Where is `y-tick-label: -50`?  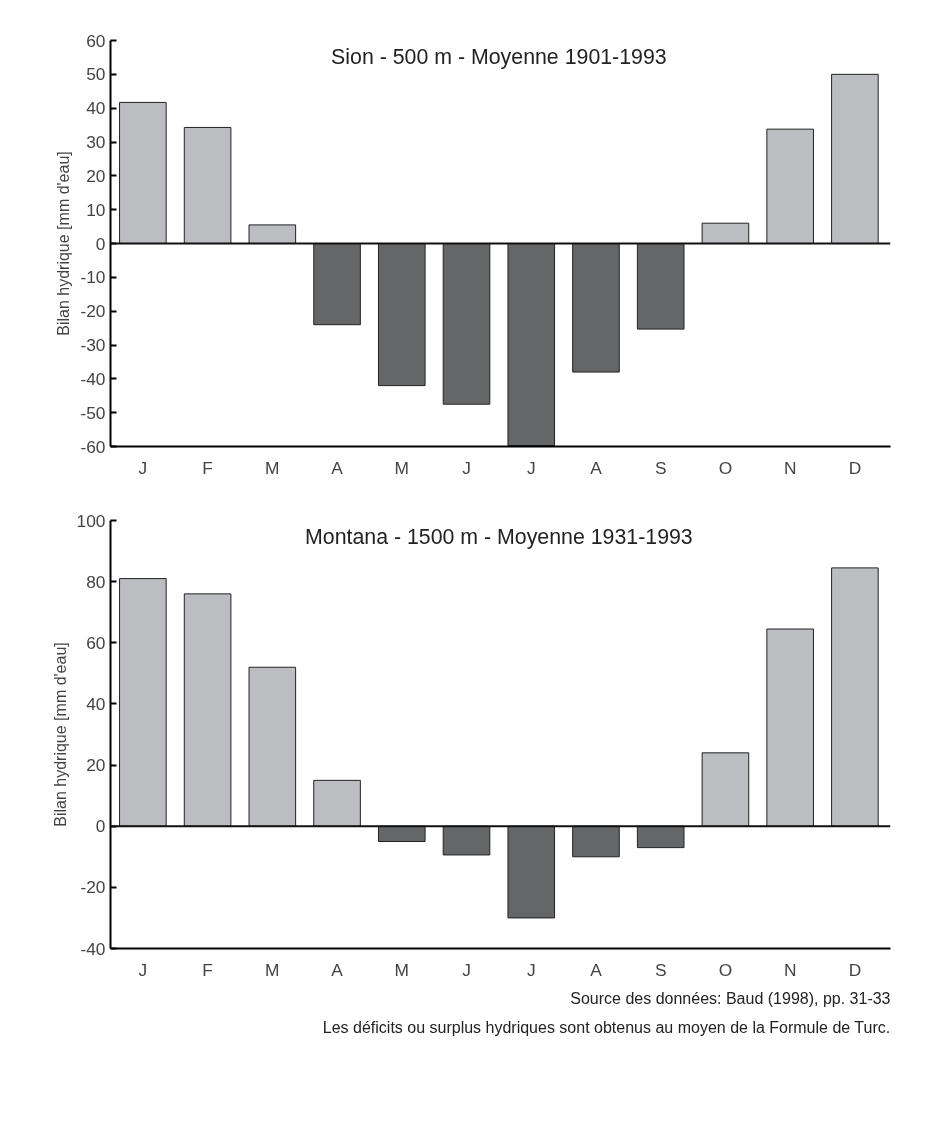 y-tick-label: -50 is located at coordinates (93, 412).